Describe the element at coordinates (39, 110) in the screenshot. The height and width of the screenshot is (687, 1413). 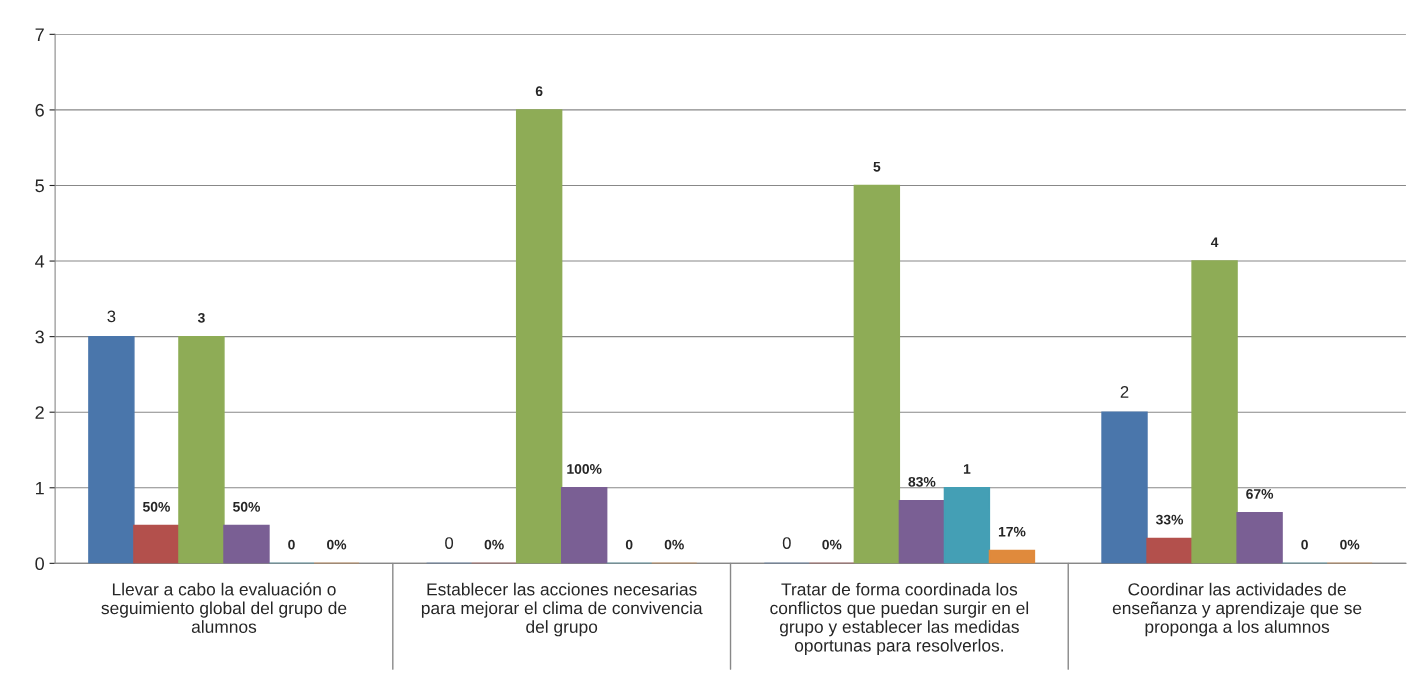
I see `y-tick-label: 6` at that location.